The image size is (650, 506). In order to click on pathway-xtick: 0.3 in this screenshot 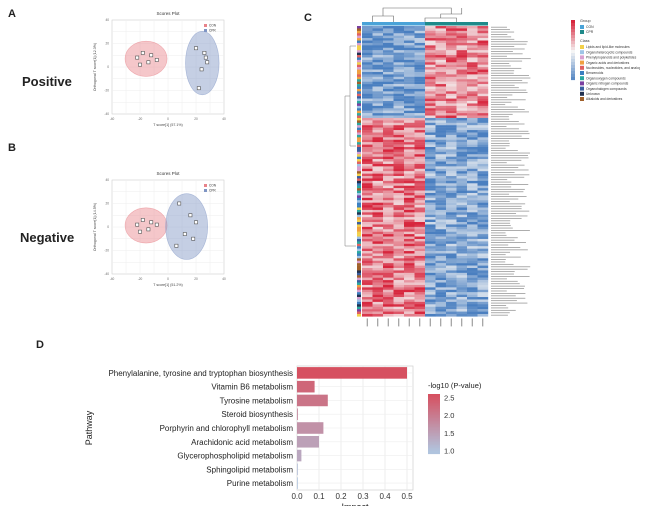, I will do `click(363, 496)`.